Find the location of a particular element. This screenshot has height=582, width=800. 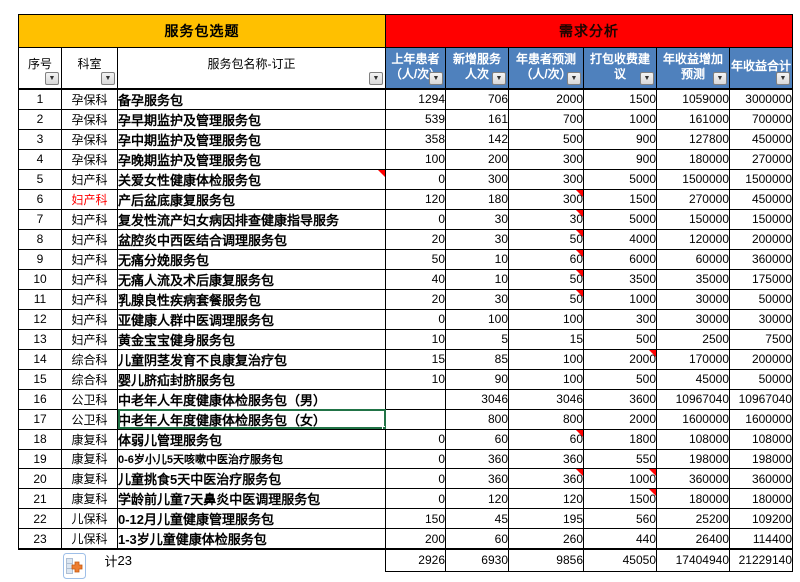

value-cell-pred: 15 is located at coordinates (546, 339).